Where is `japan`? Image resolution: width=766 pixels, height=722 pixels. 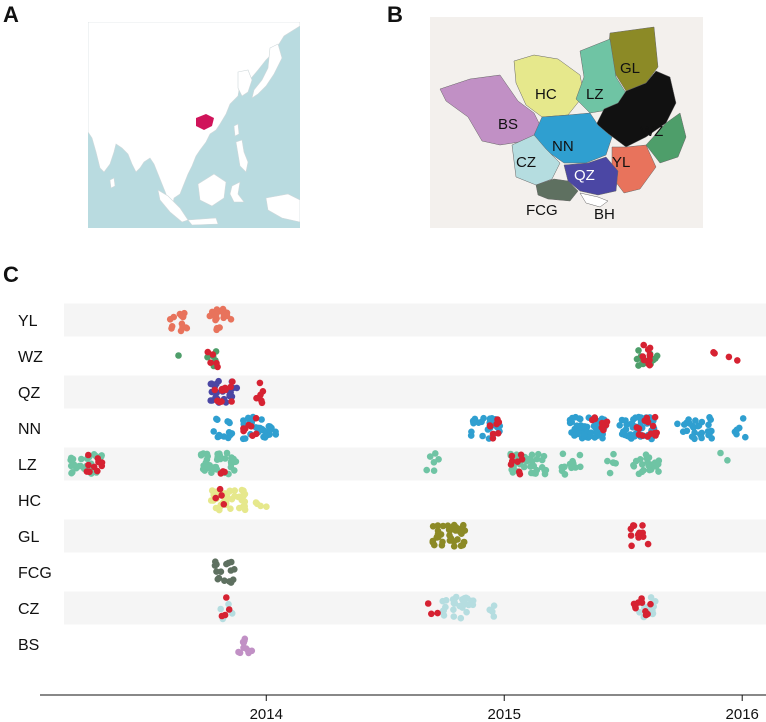 japan is located at coordinates (267, 71).